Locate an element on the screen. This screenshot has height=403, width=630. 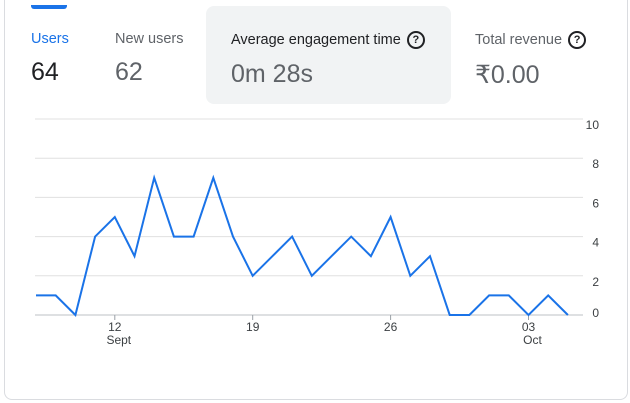
metric-total-revenue: Total revenue ? ₹0.00 is located at coordinates (531, 60).